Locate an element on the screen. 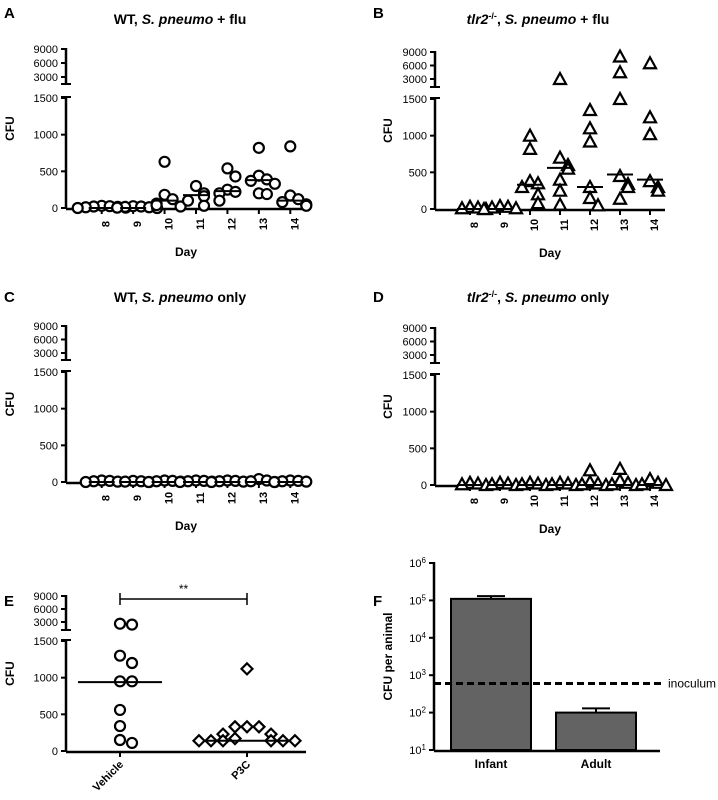 The width and height of the screenshot is (718, 800). chart-title-part: S. pneumo is located at coordinates (178, 19).